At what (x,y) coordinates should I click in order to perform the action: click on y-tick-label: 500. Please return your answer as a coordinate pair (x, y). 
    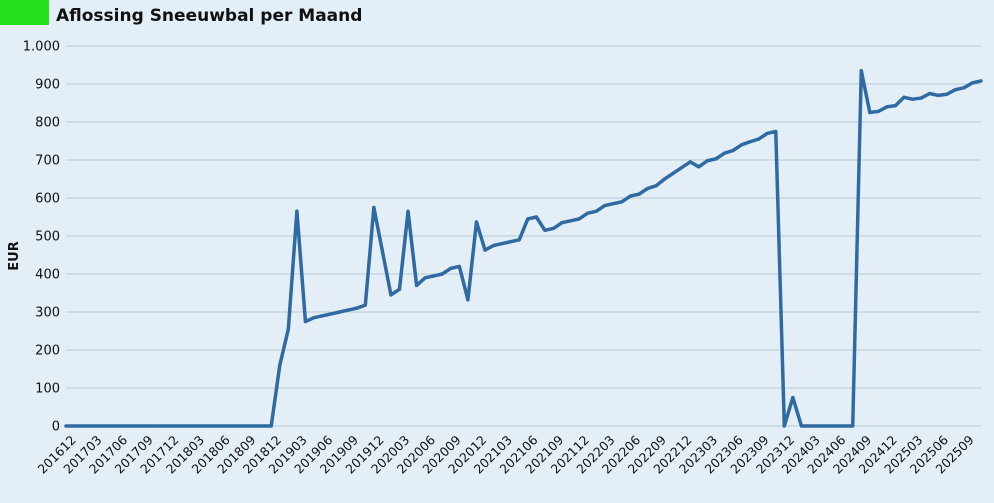
    Looking at the image, I should click on (47, 237).